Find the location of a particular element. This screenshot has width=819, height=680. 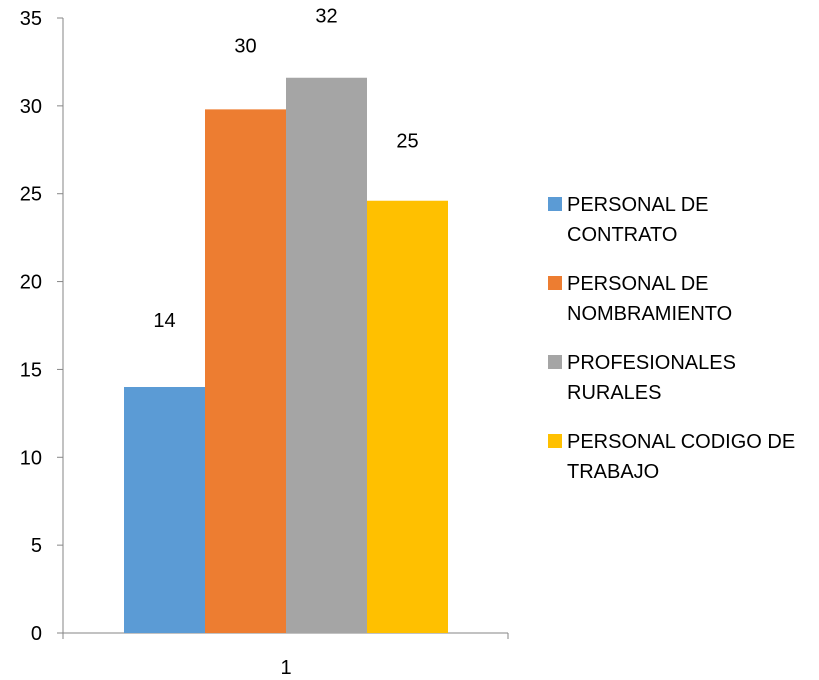

legend-item: PERSONAL DE NOMBRAMIENTO is located at coordinates (683, 299).